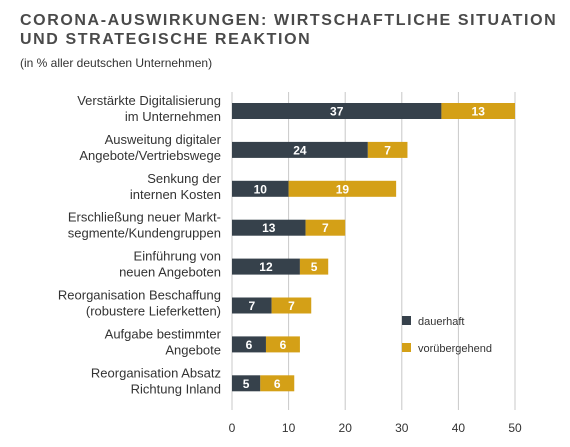  Describe the element at coordinates (441, 322) in the screenshot. I see `legend-label-dauerhaft: dauerhaft` at that location.